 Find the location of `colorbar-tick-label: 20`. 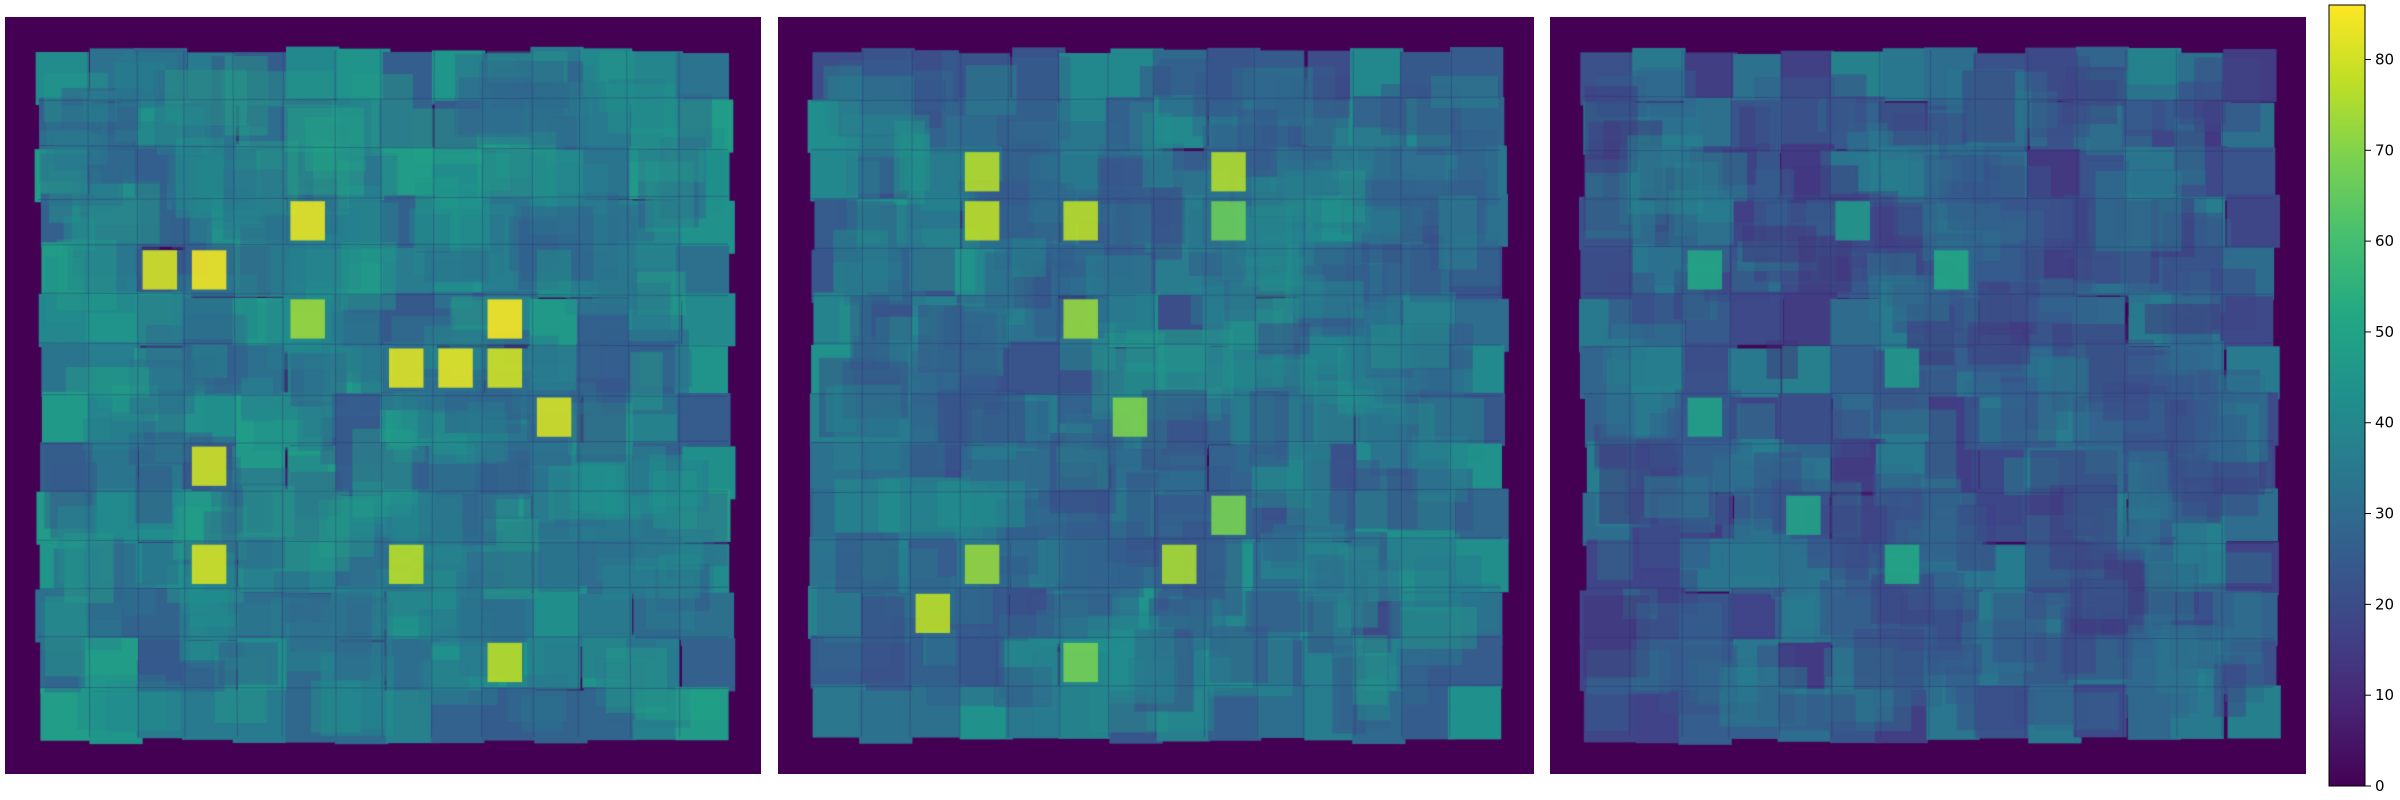

colorbar-tick-label: 20 is located at coordinates (2384, 604).